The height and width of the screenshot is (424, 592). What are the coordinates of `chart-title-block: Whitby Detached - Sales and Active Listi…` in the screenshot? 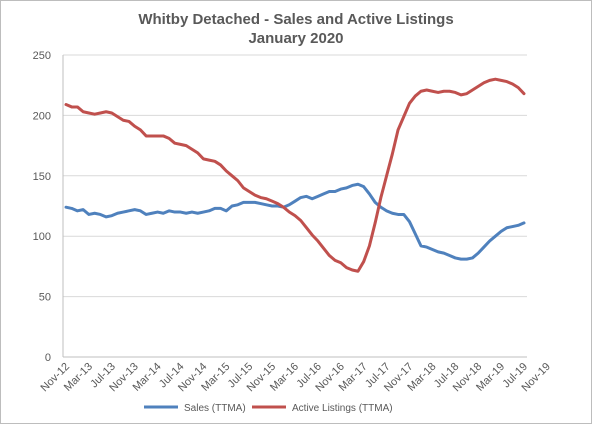 It's located at (296, 29).